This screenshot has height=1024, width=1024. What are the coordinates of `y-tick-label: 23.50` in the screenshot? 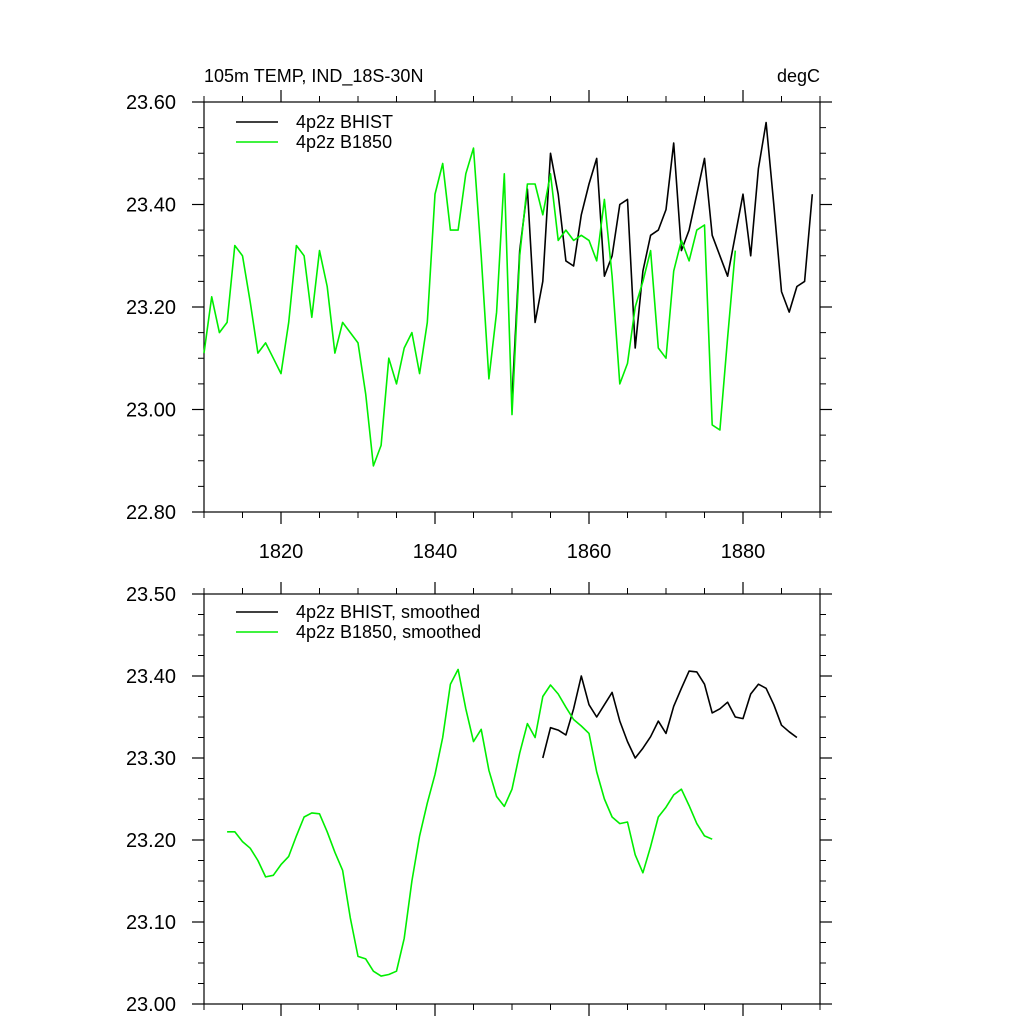 It's located at (151, 595).